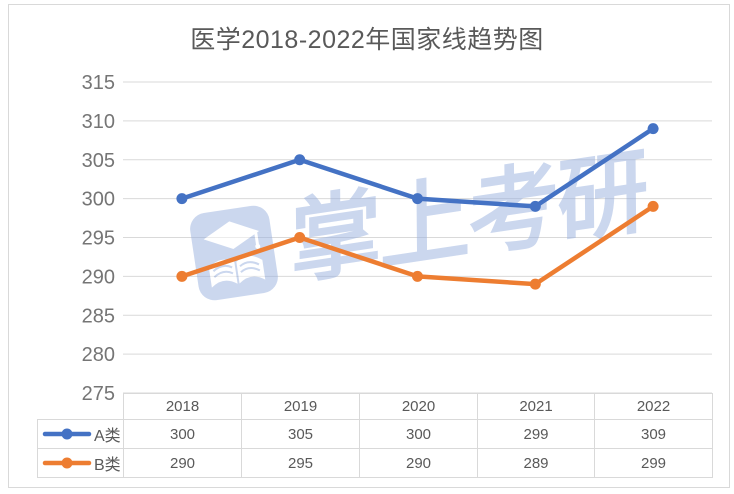  What do you see at coordinates (98, 316) in the screenshot?
I see `y-axis-tick-label: 285` at bounding box center [98, 316].